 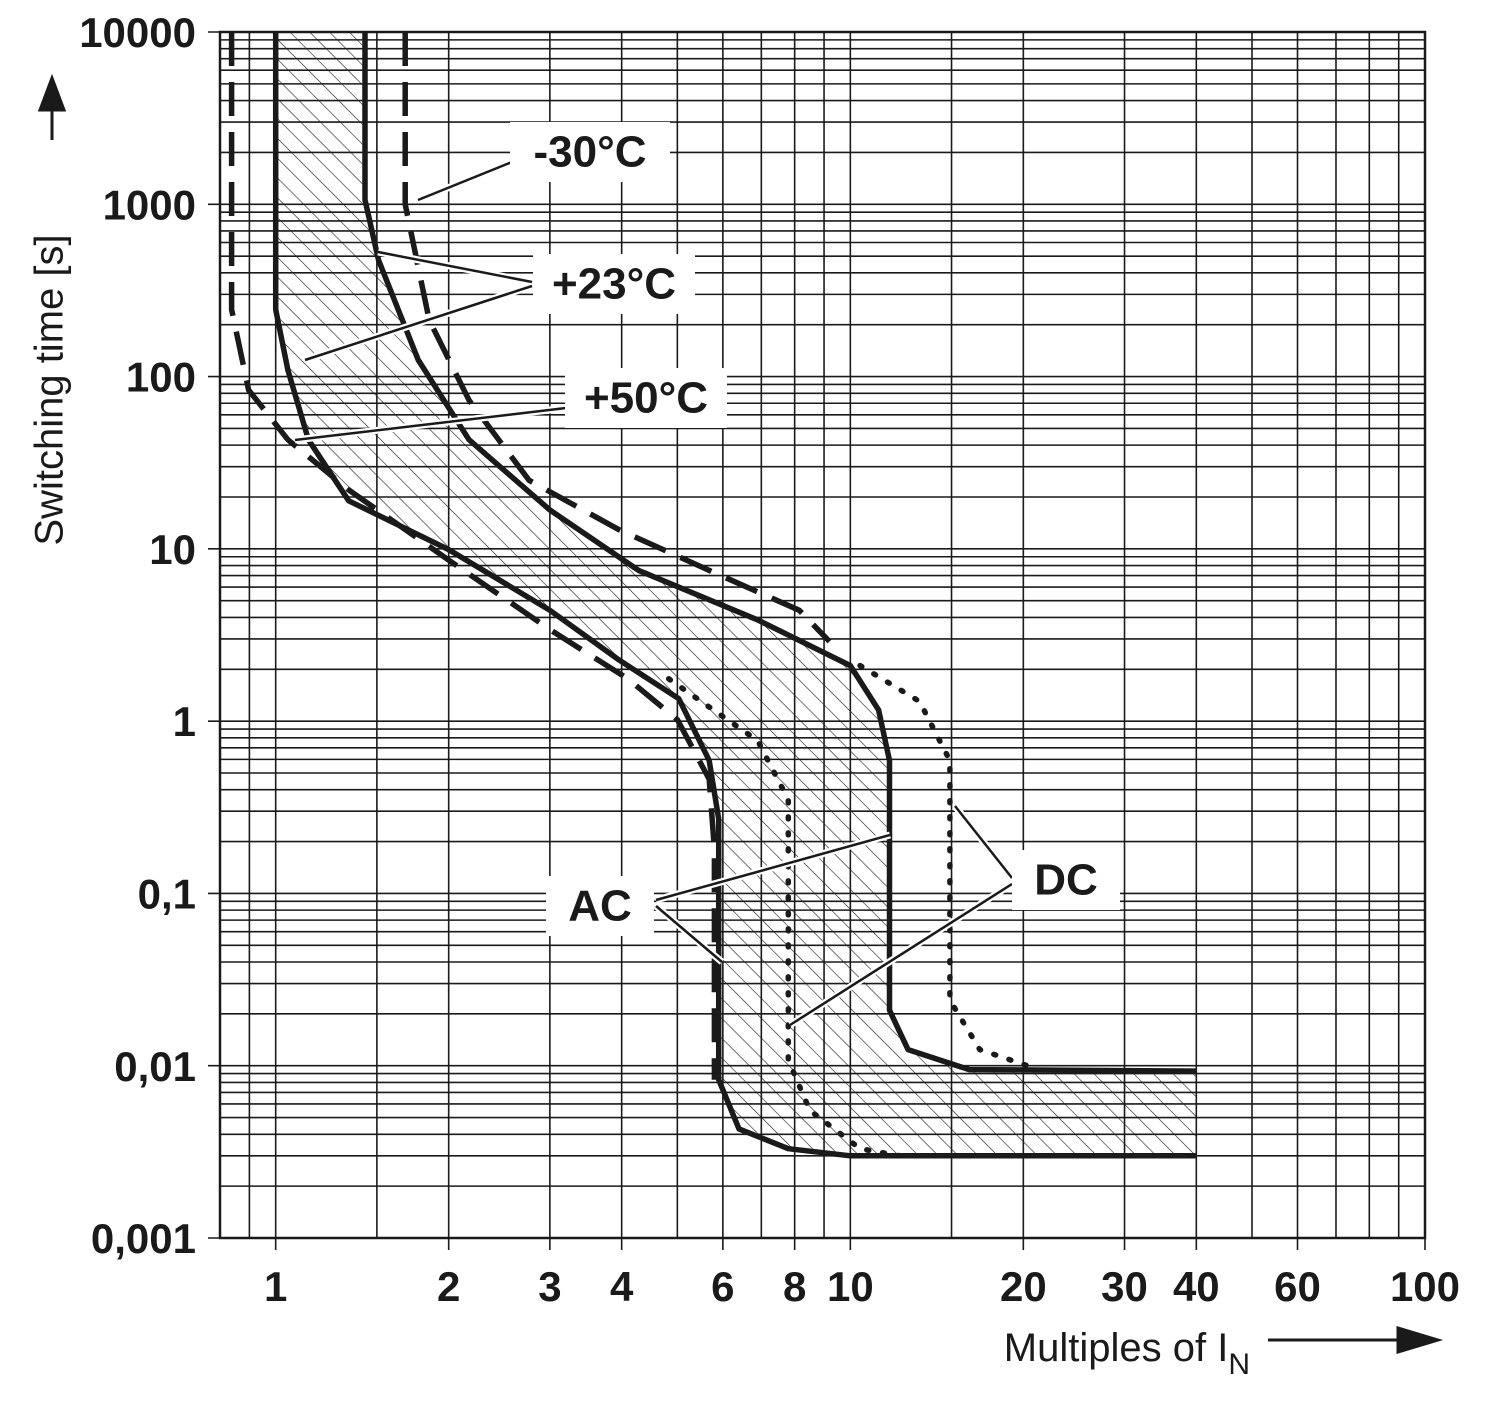 What do you see at coordinates (155, 1066) in the screenshot?
I see `y-tick-label: 0,01` at bounding box center [155, 1066].